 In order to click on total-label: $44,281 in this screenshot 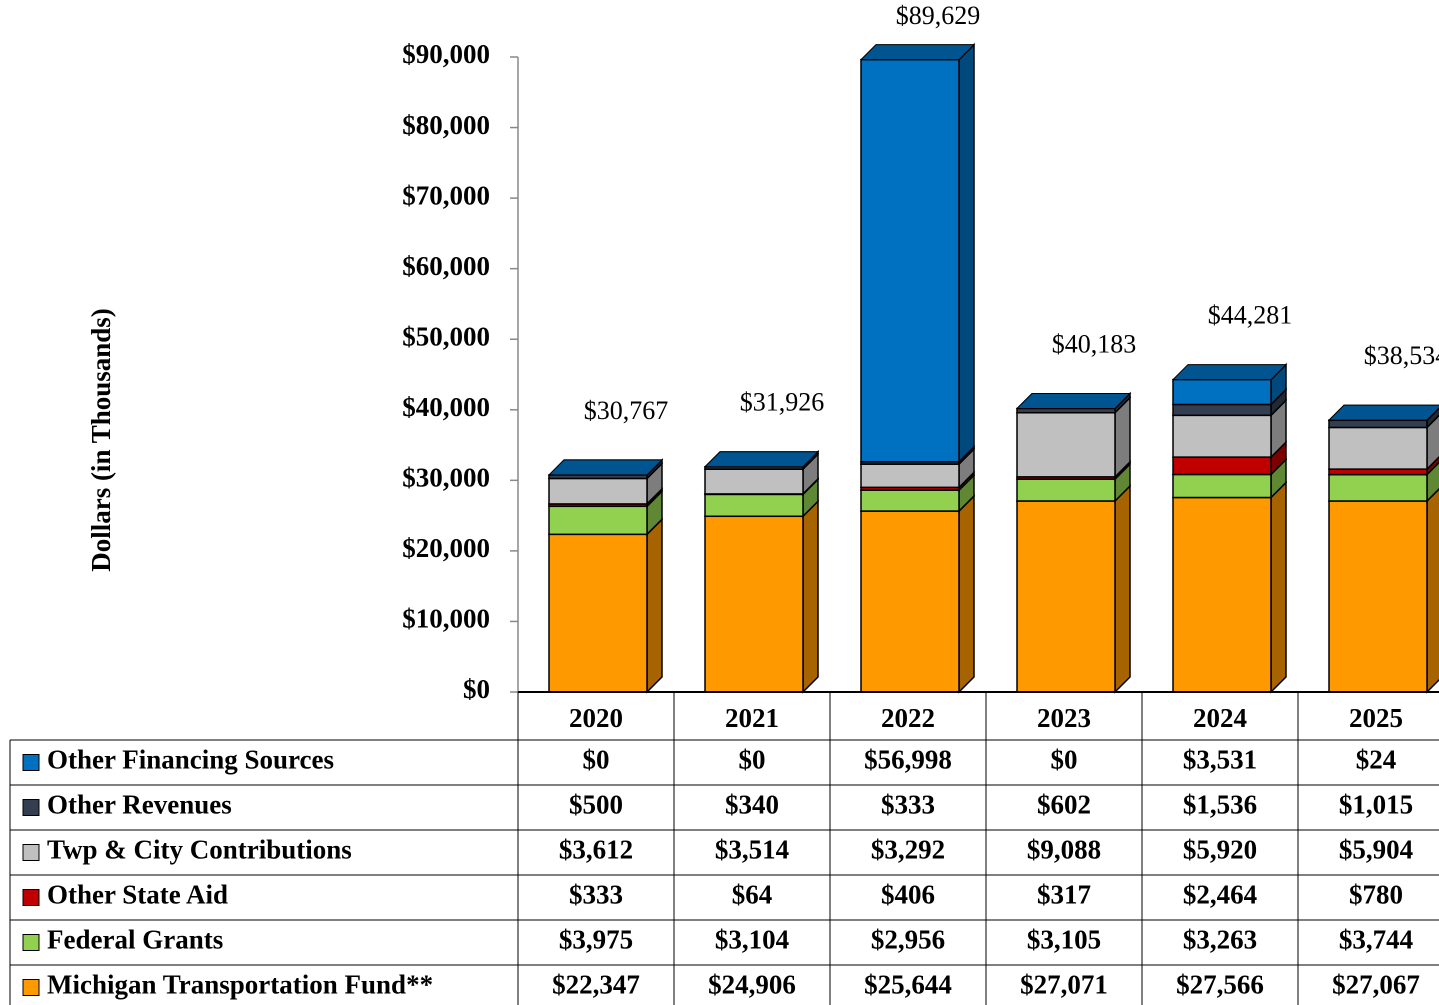, I will do `click(1250, 315)`.